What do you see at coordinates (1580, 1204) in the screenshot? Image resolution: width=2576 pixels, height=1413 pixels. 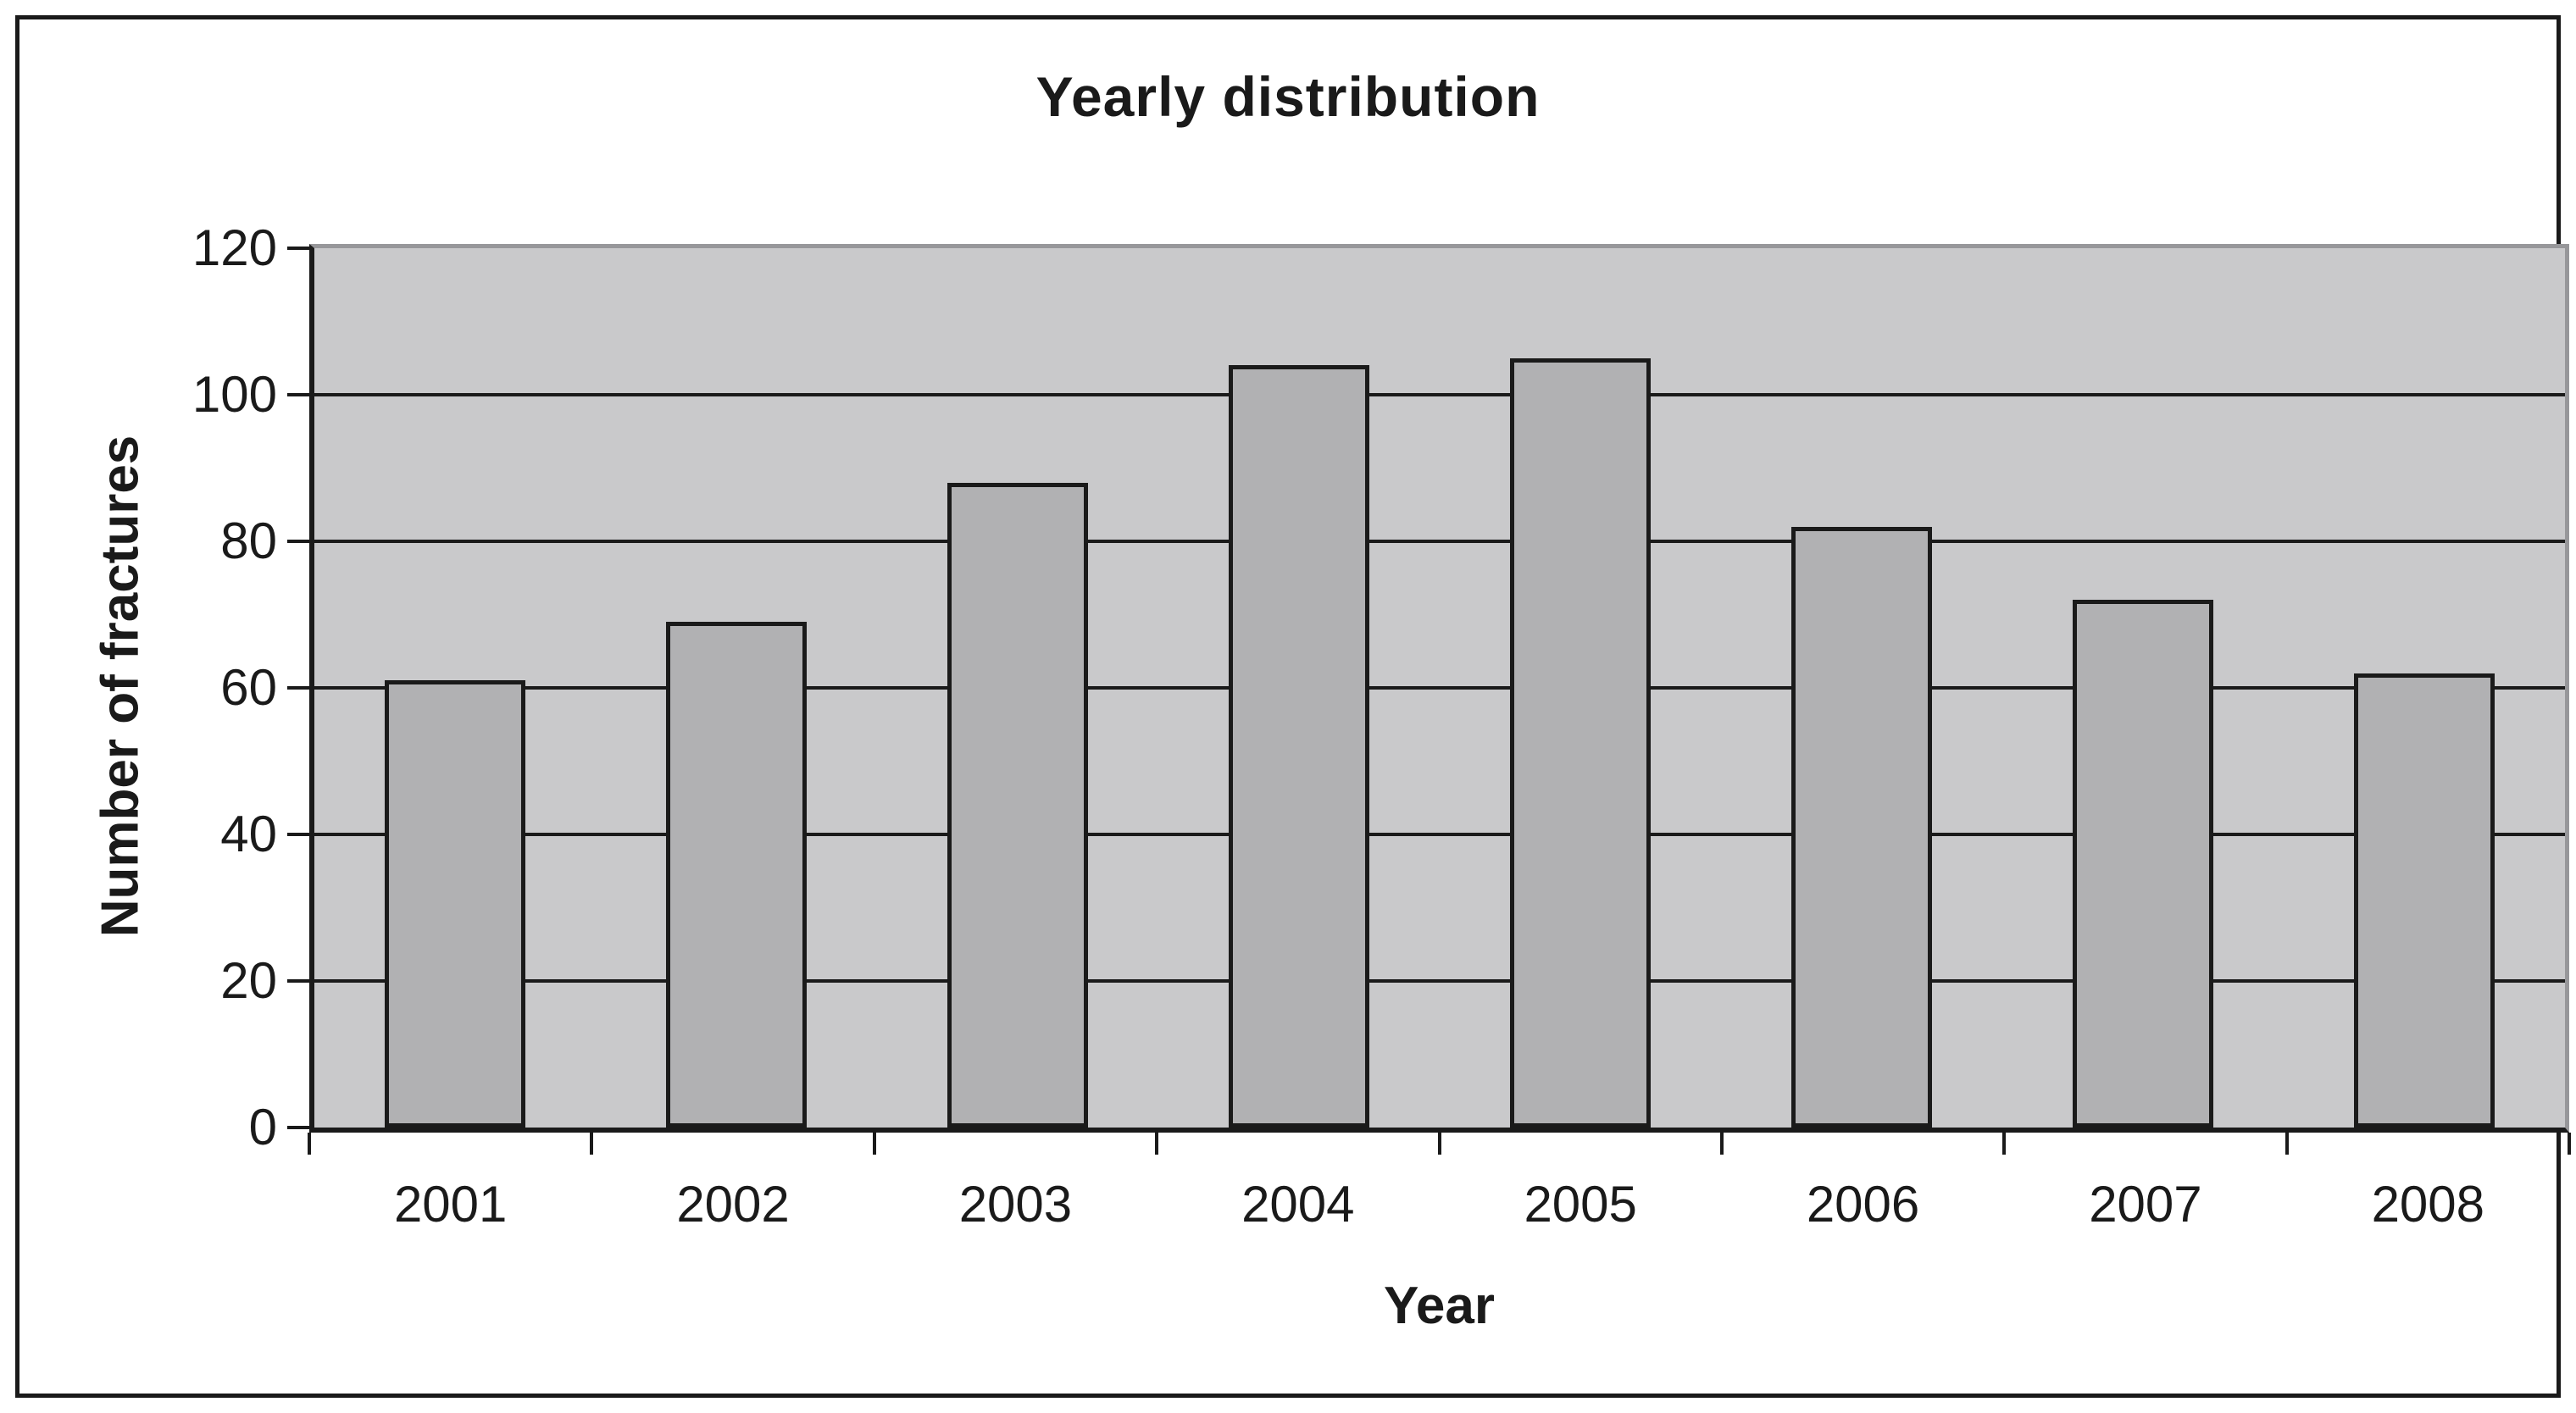 I see `x-category-label: 2005` at bounding box center [1580, 1204].